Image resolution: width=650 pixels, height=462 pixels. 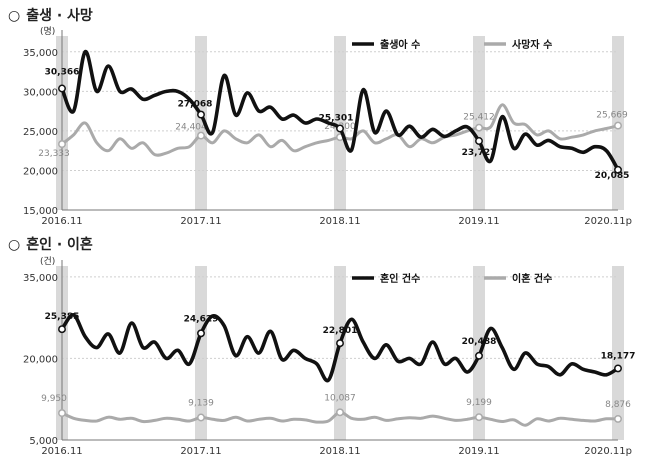 I want to click on data-label: 23,727, so click(x=479, y=153).